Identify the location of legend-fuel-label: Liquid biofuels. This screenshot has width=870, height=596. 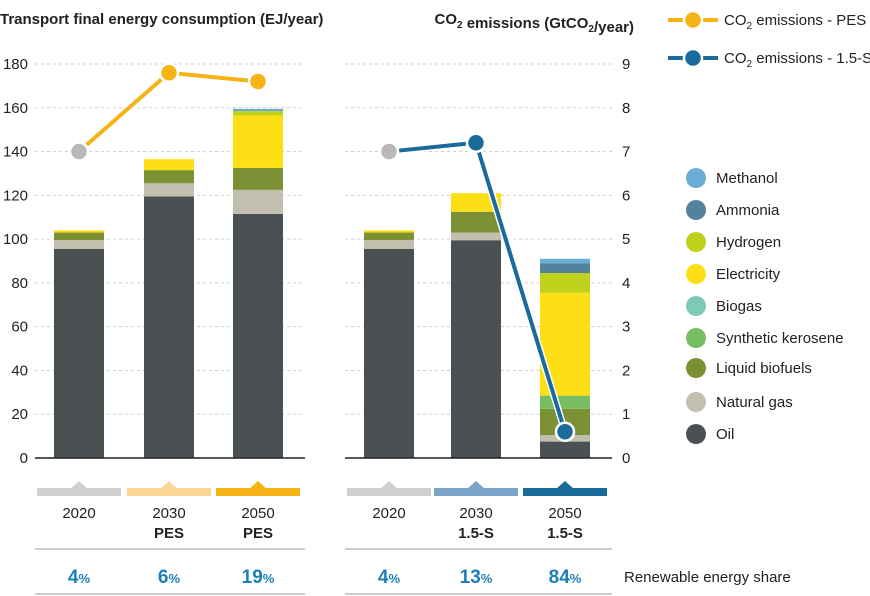
(764, 368).